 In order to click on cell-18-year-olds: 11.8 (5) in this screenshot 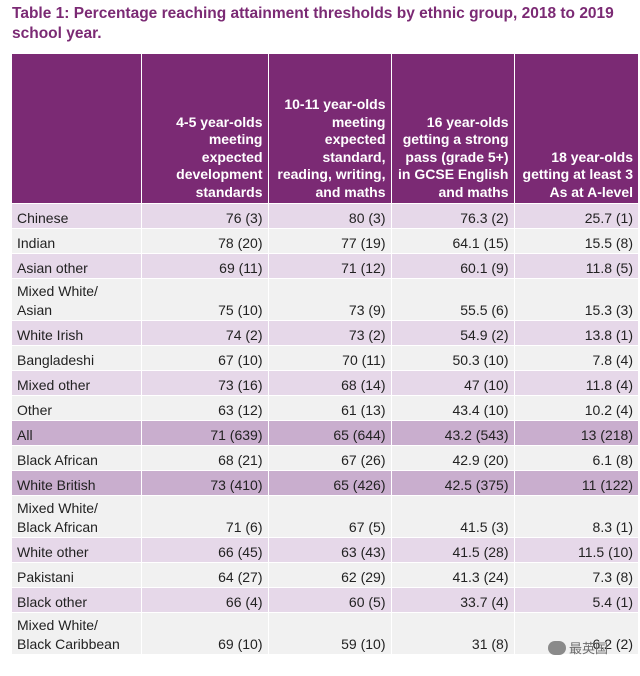, I will do `click(576, 266)`.